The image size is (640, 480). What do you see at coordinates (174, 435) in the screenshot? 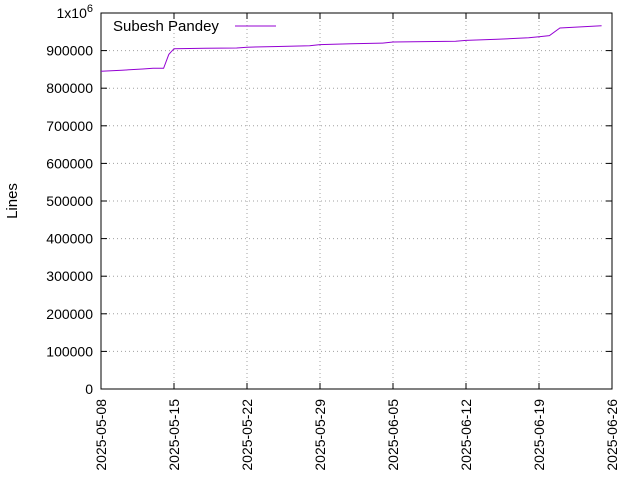
I see `x-tick-label: 2025-05-15` at bounding box center [174, 435].